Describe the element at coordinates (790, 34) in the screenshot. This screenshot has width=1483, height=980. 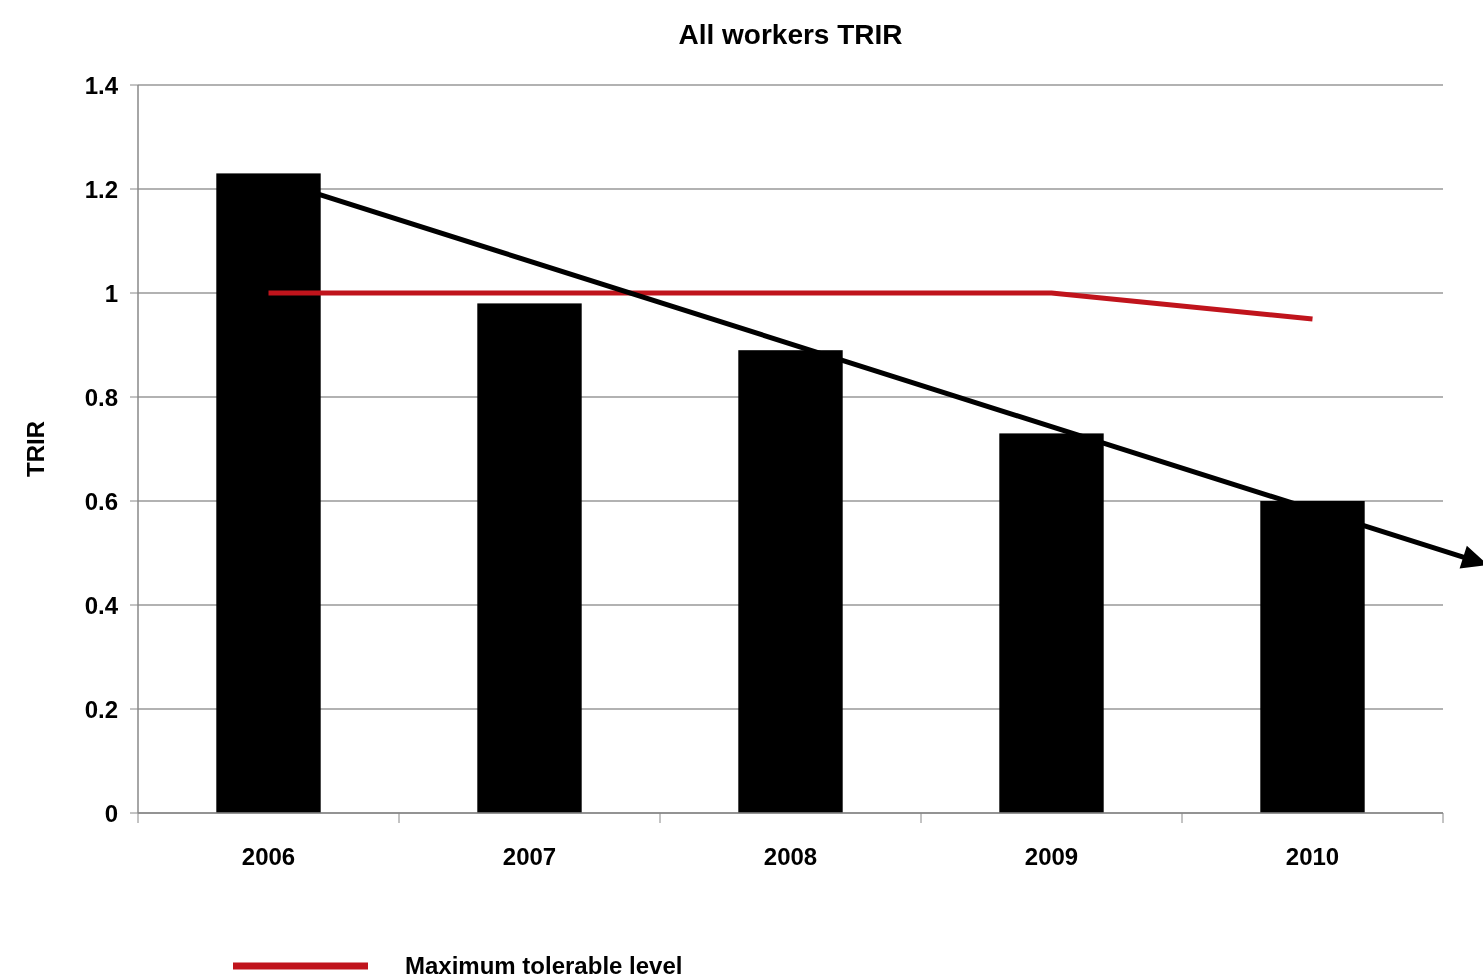
I see `chart-title: All workers TRIR` at that location.